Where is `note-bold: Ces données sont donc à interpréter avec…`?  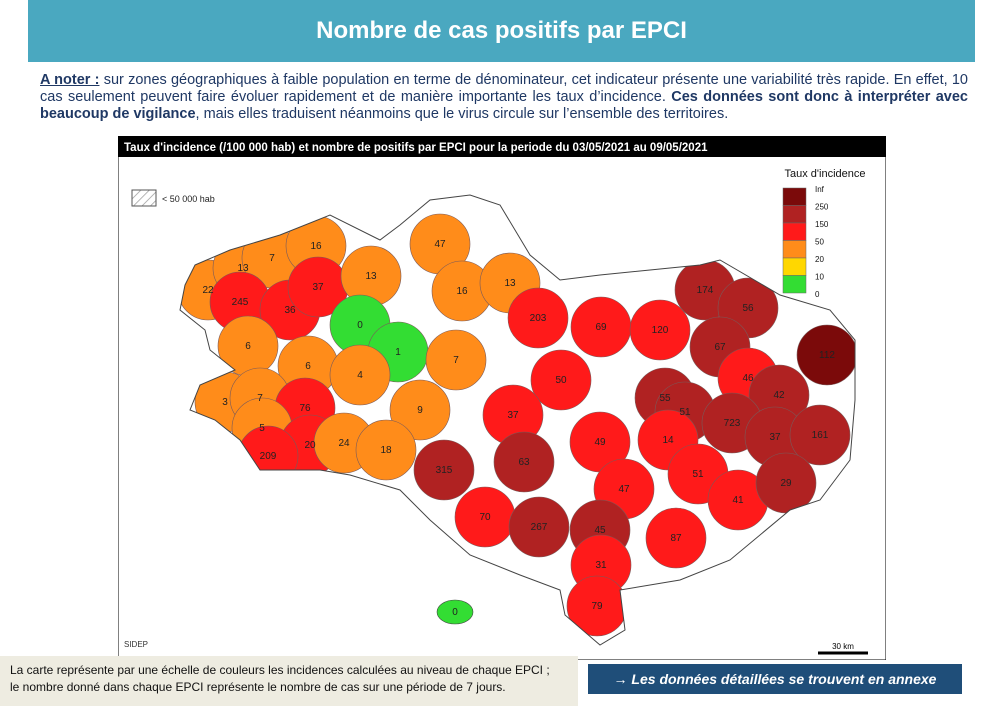
note-bold: Ces données sont donc à interpréter avec… is located at coordinates (504, 105).